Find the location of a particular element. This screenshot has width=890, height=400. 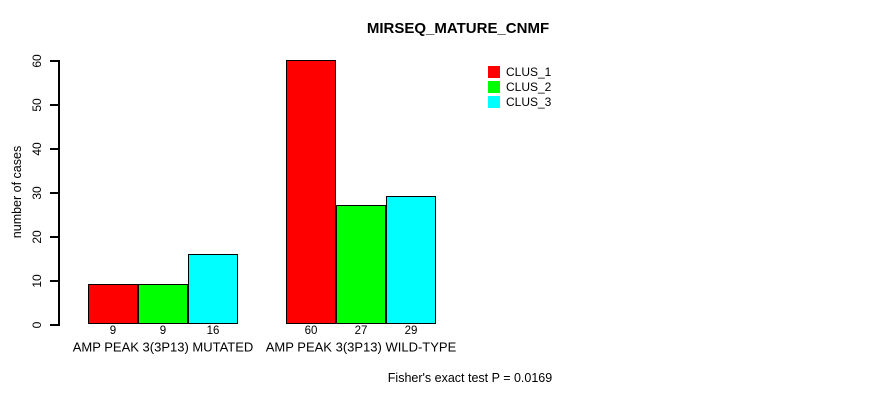

bar-value-label: 29 is located at coordinates (411, 331).